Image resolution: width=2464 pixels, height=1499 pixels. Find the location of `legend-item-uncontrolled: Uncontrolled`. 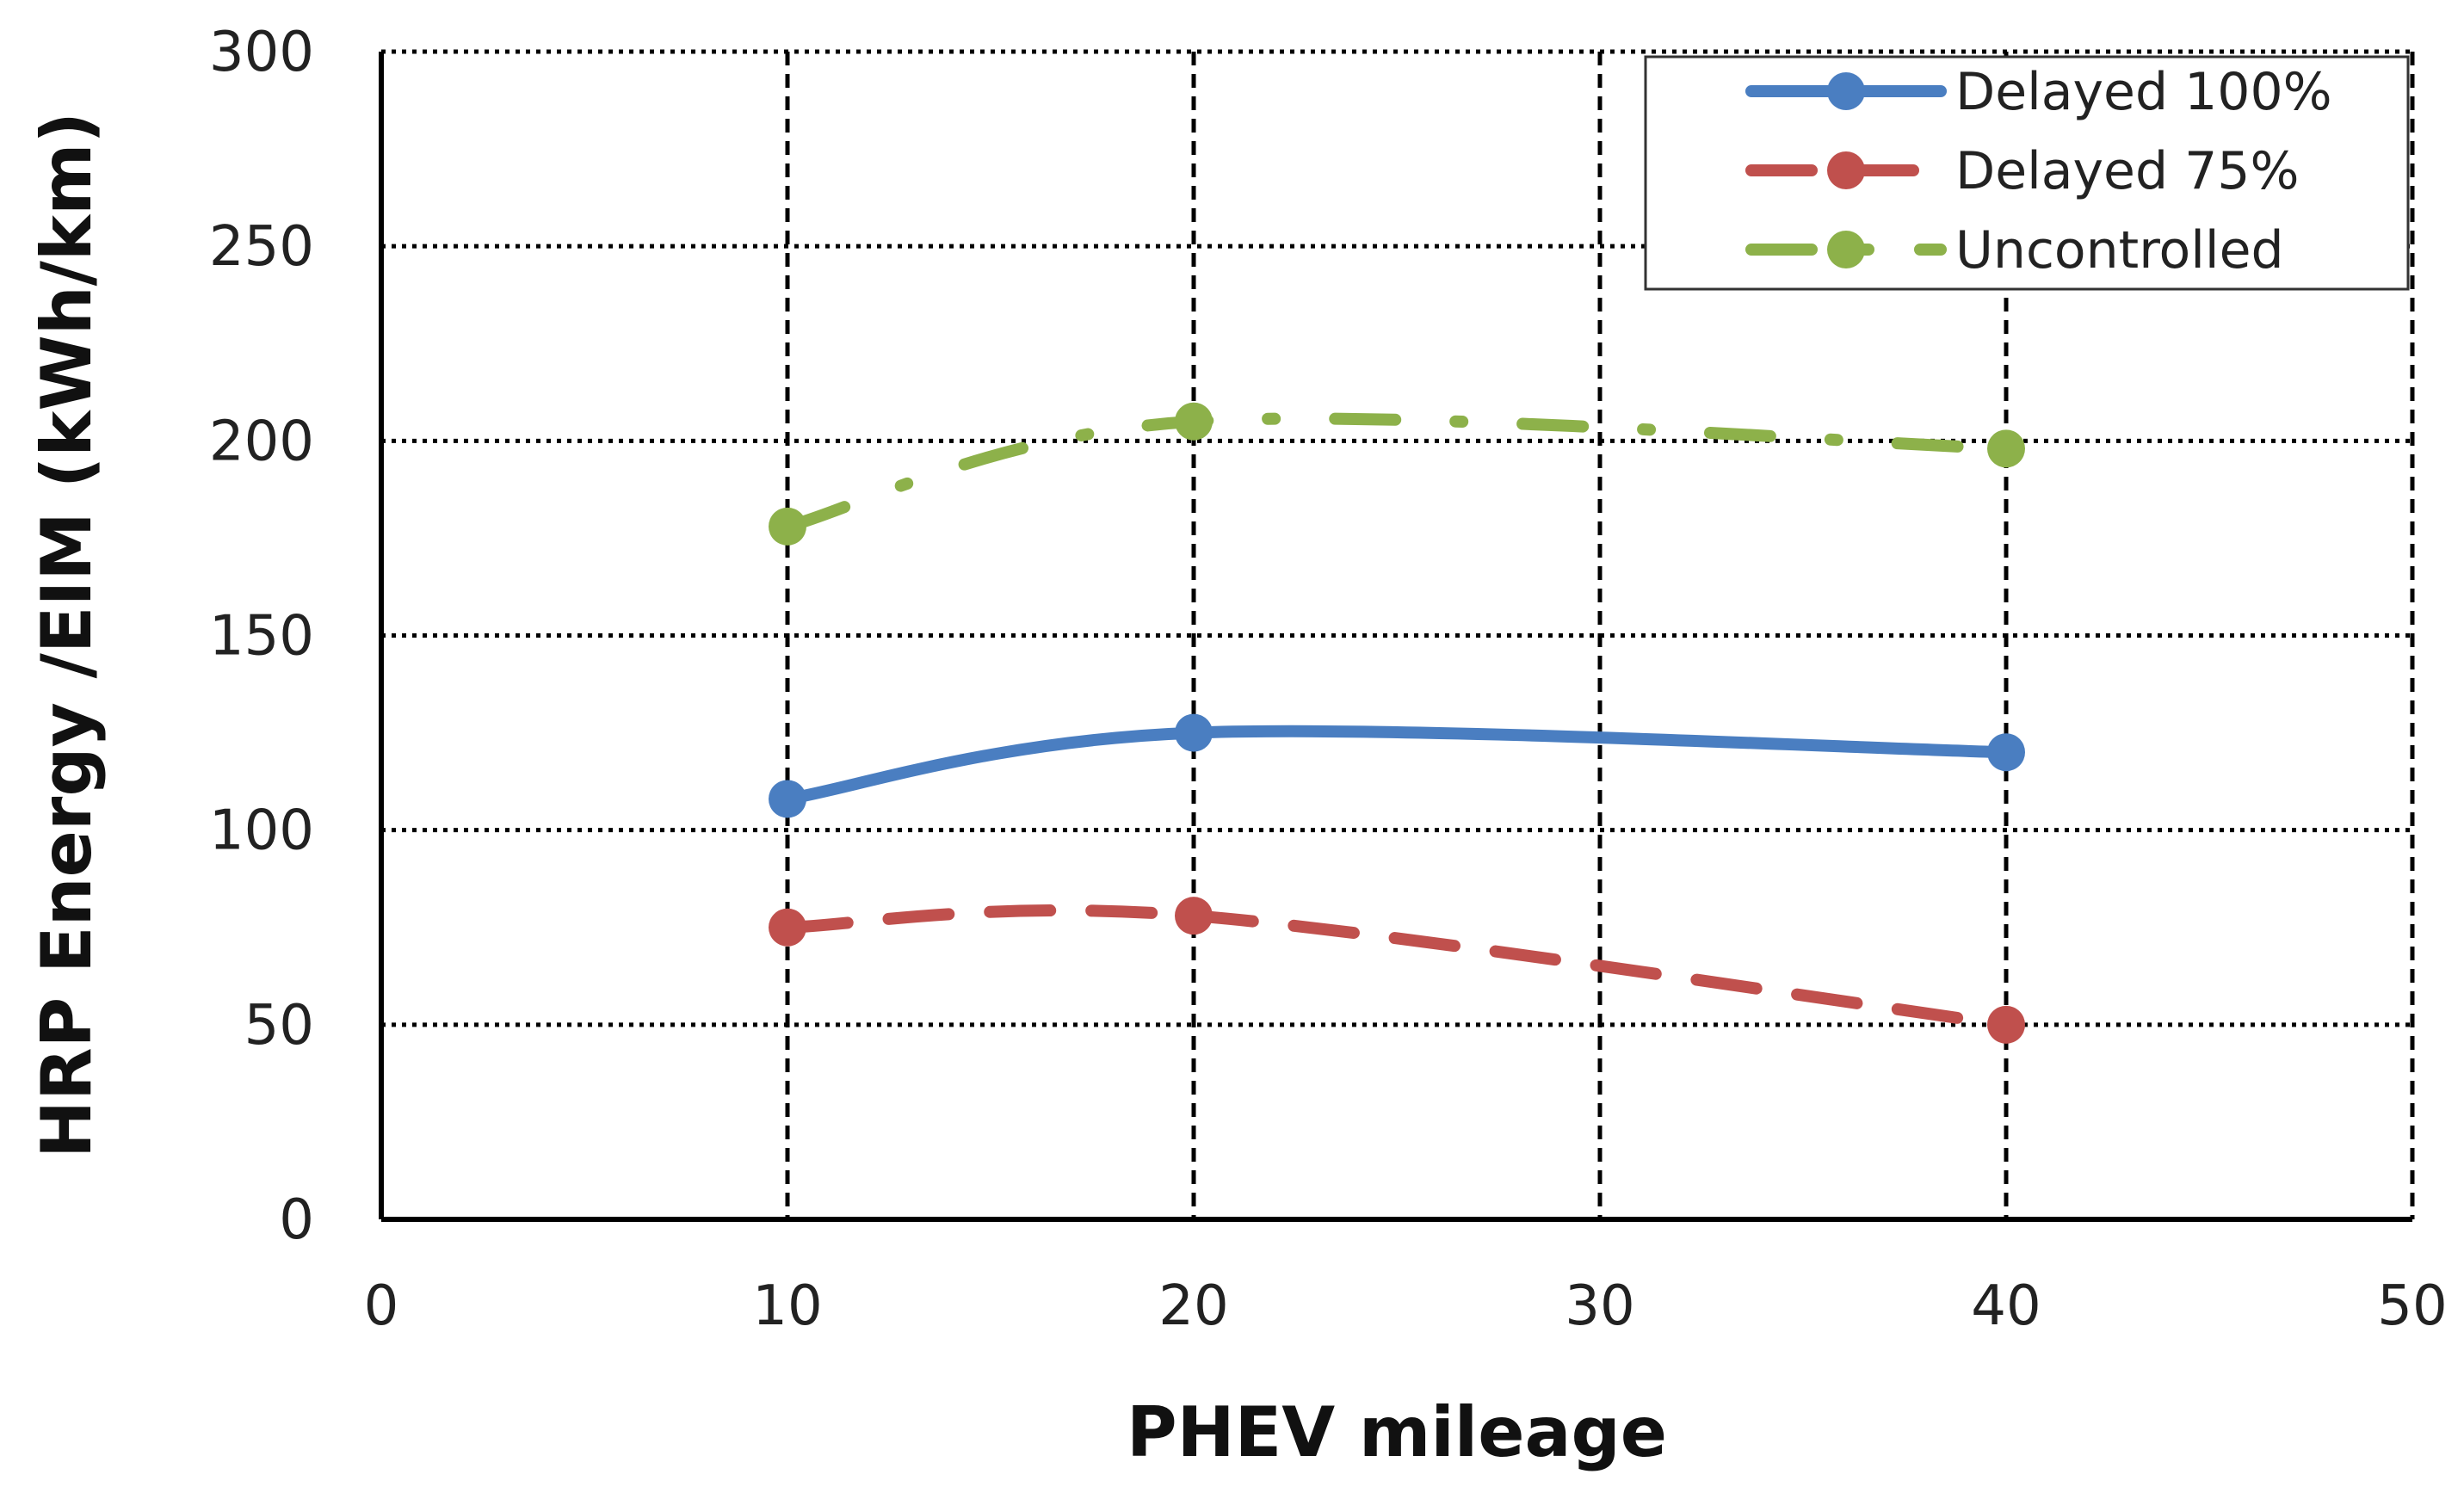

legend-item-uncontrolled: Uncontrolled is located at coordinates (2014, 251).